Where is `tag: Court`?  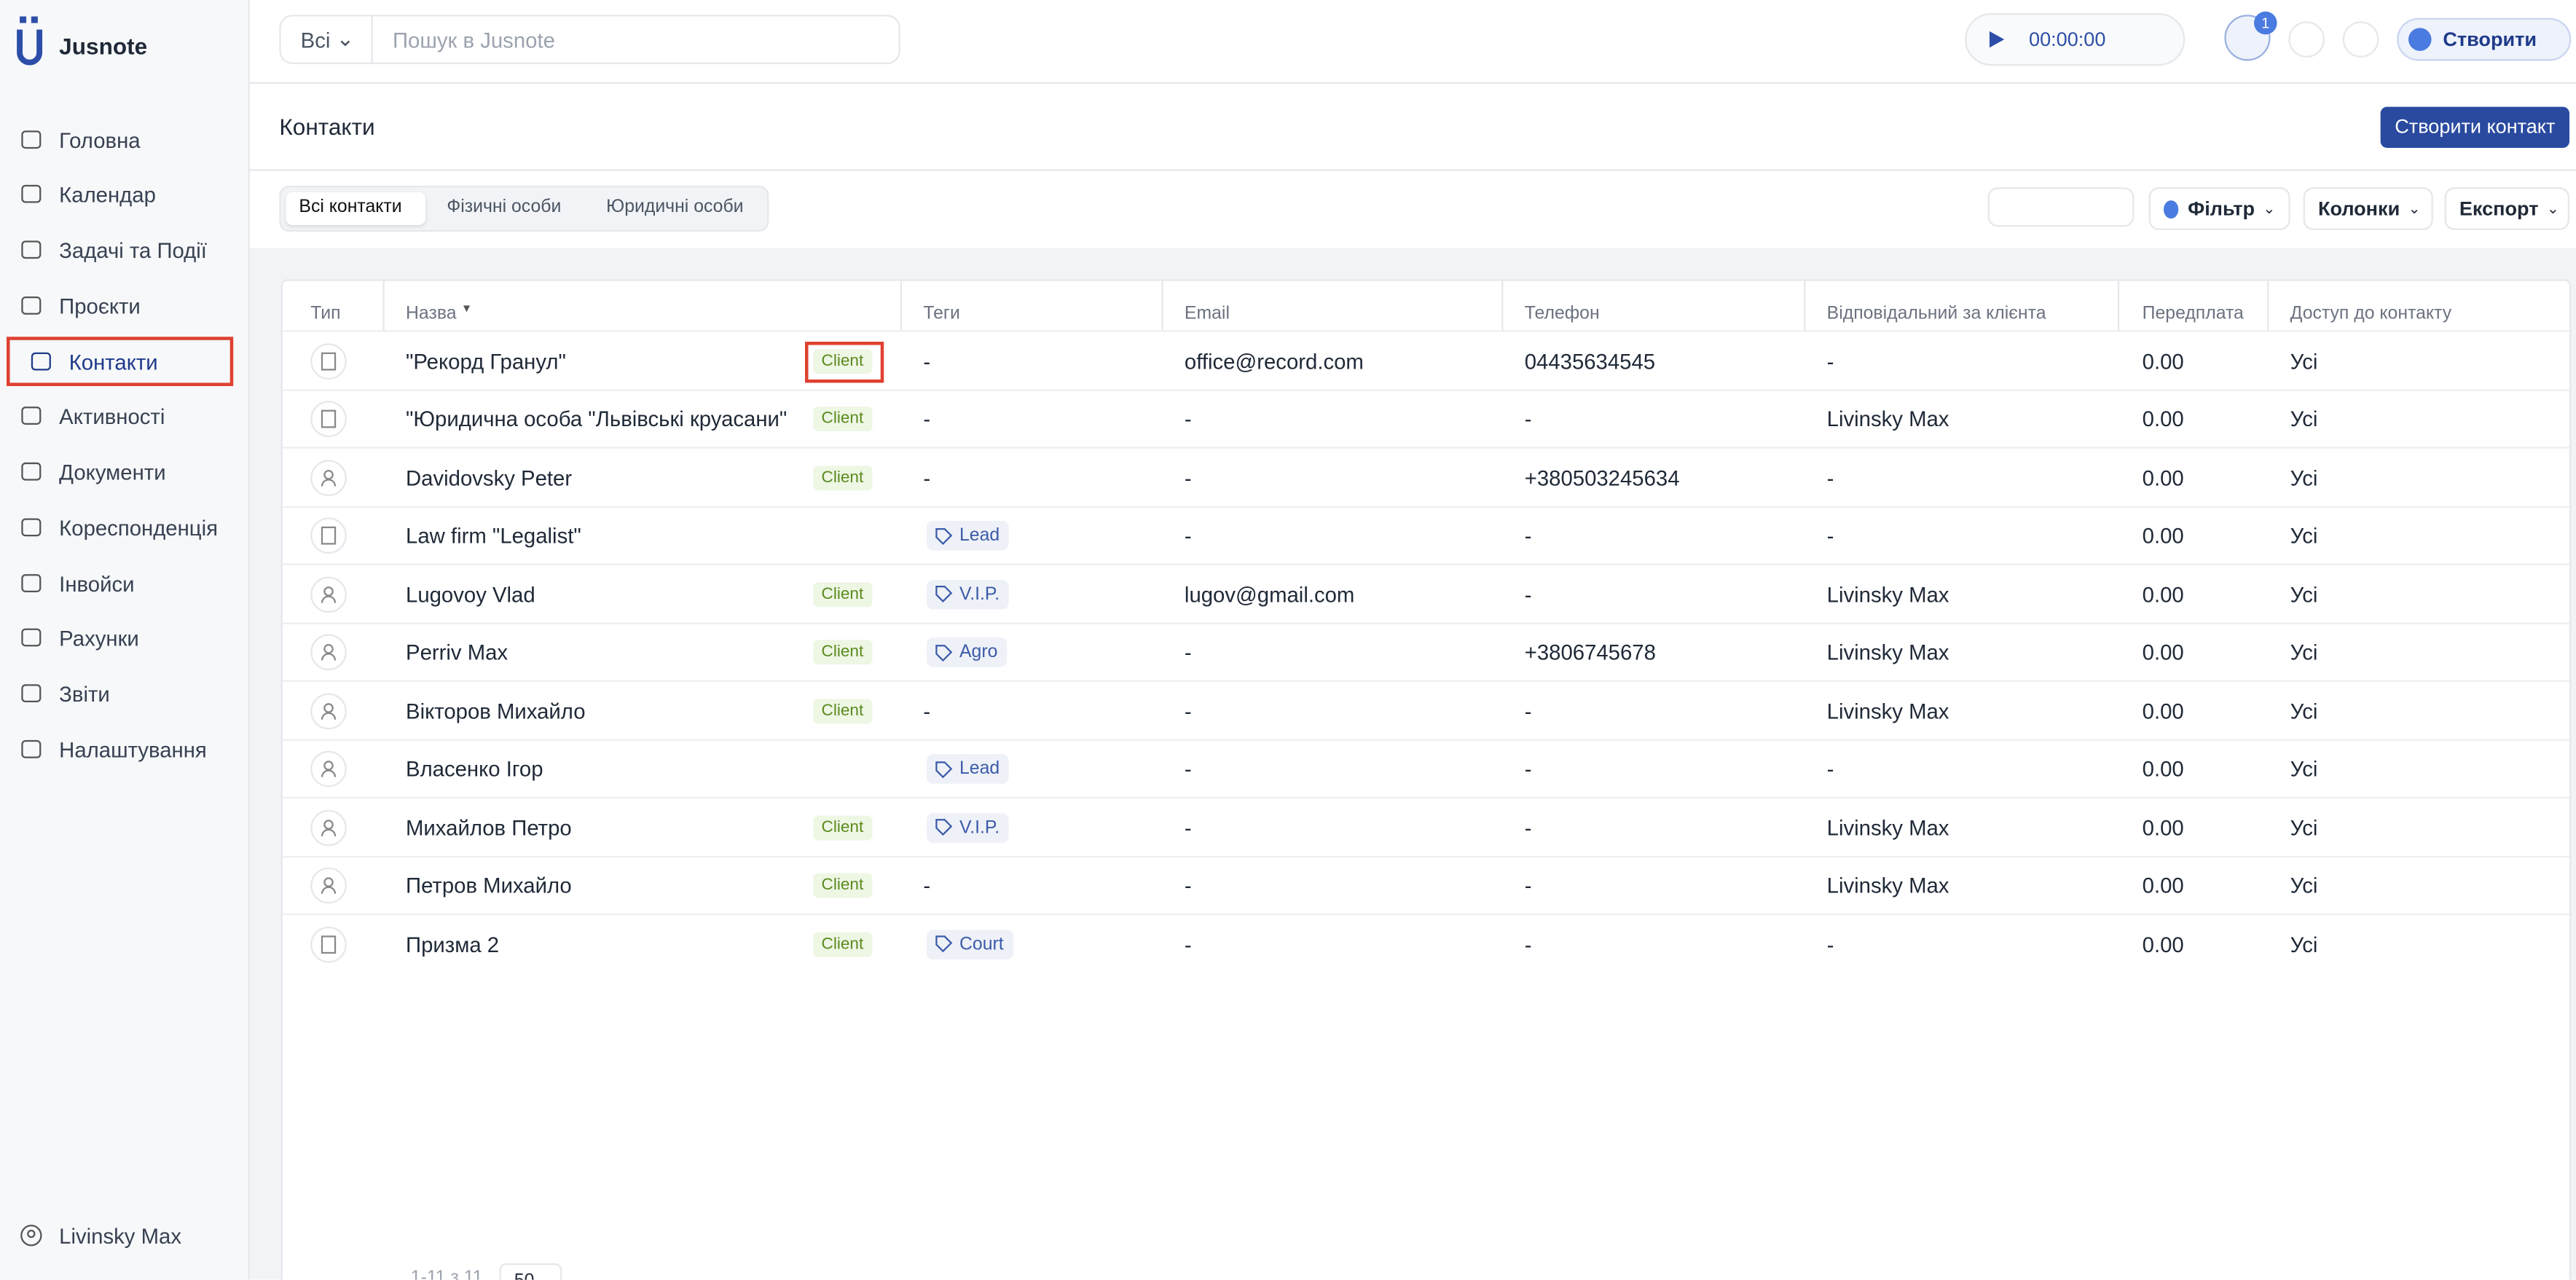
tag: Court is located at coordinates (970, 944).